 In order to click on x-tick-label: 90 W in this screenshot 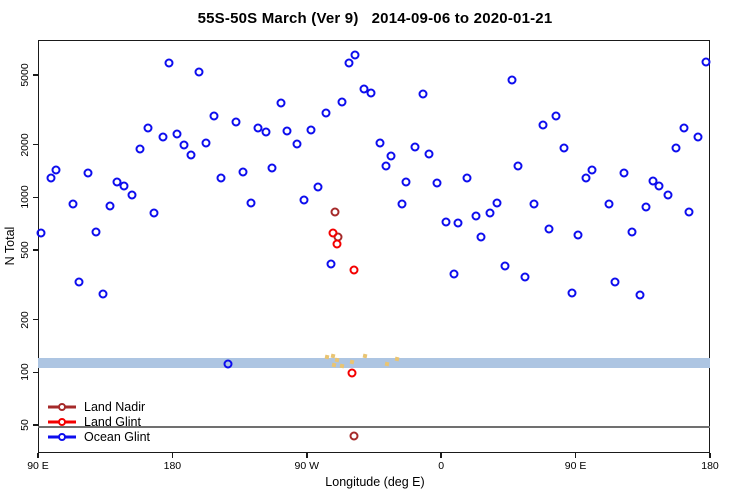, I will do `click(307, 466)`.